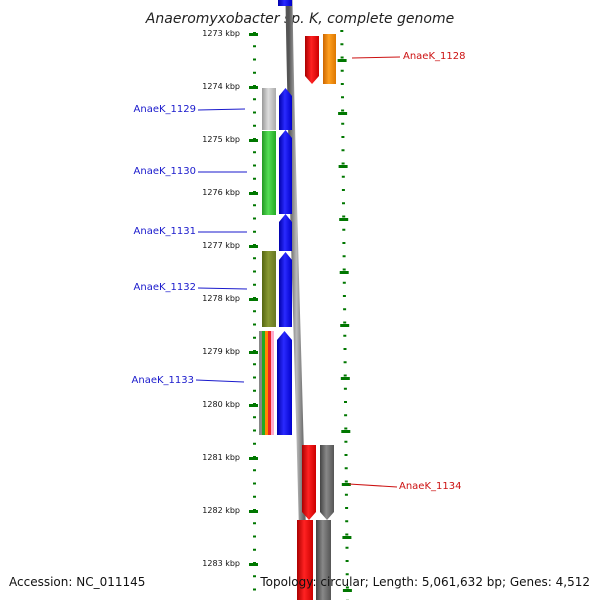 The image size is (600, 600). What do you see at coordinates (221, 139) in the screenshot?
I see `tick-label: 1275 kbp` at bounding box center [221, 139].